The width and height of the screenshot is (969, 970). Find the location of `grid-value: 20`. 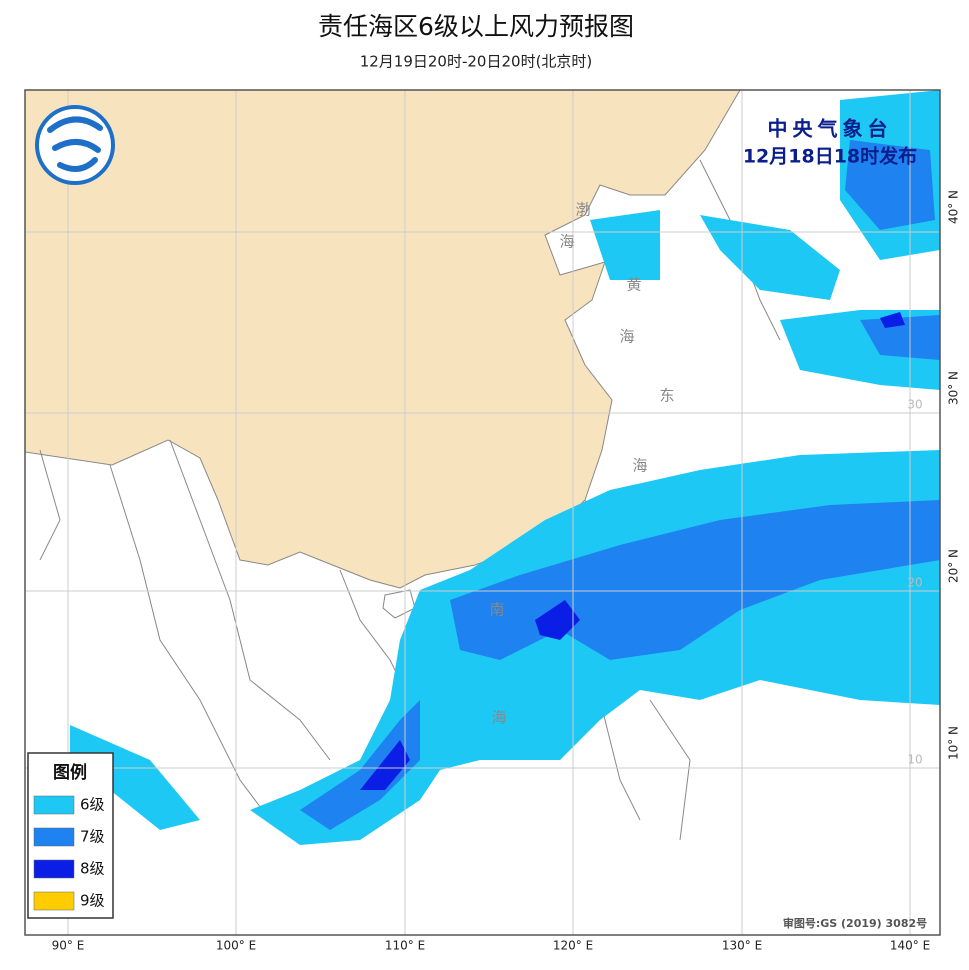

grid-value: 20 is located at coordinates (914, 583).